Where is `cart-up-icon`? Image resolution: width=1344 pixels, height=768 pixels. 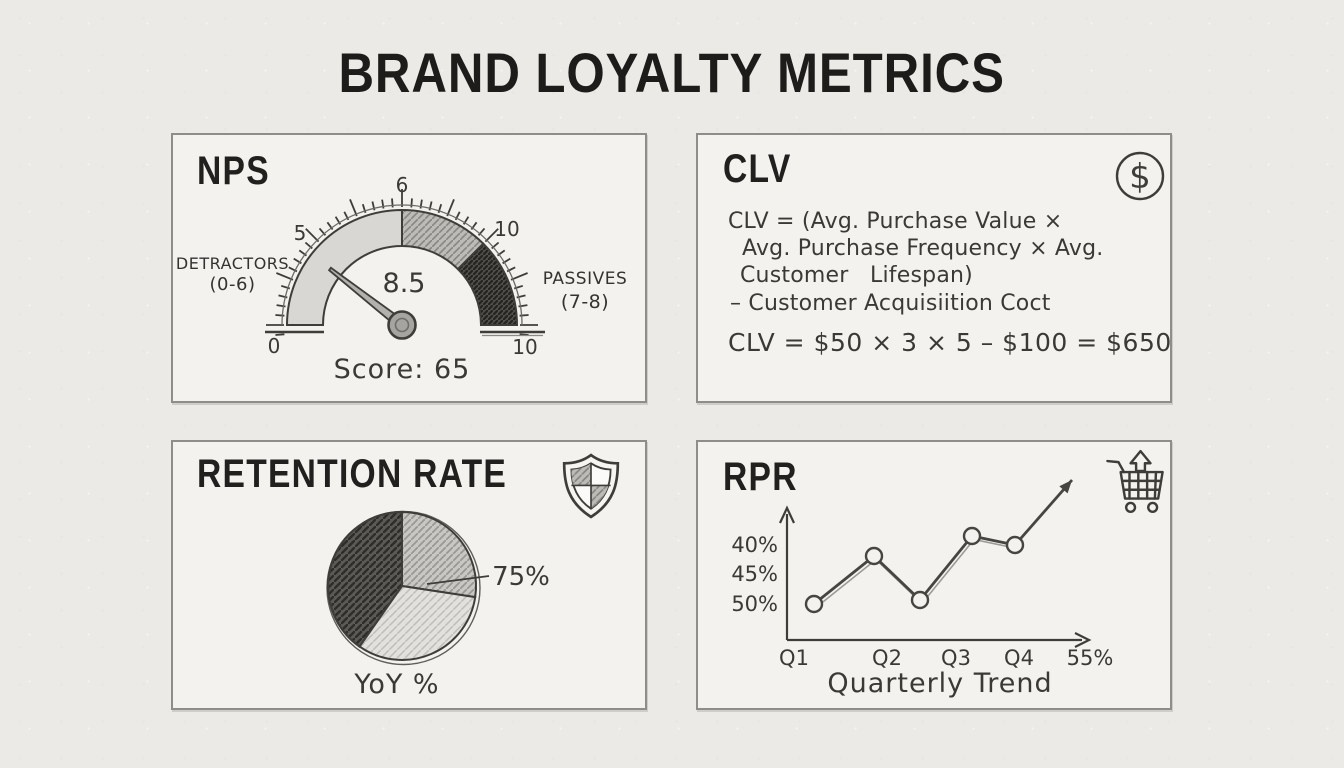 cart-up-icon is located at coordinates (1135, 481).